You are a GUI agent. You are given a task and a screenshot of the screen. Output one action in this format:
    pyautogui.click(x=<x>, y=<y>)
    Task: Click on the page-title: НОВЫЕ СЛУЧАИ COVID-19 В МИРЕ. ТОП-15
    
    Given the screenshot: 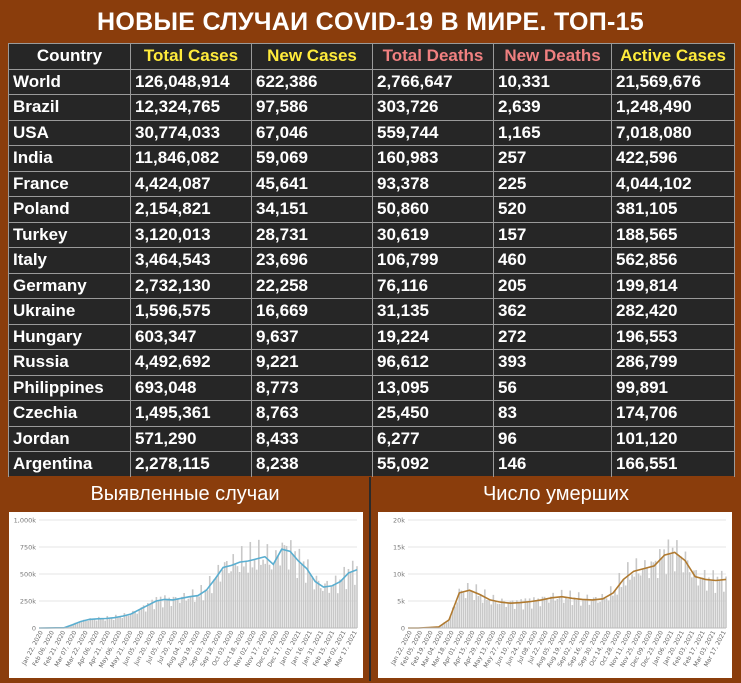 What is the action you would take?
    pyautogui.click(x=370, y=21)
    